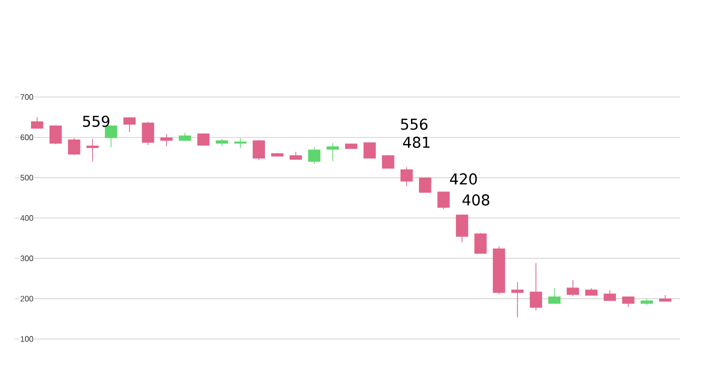  What do you see at coordinates (414, 124) in the screenshot?
I see `annotation: 556` at bounding box center [414, 124].